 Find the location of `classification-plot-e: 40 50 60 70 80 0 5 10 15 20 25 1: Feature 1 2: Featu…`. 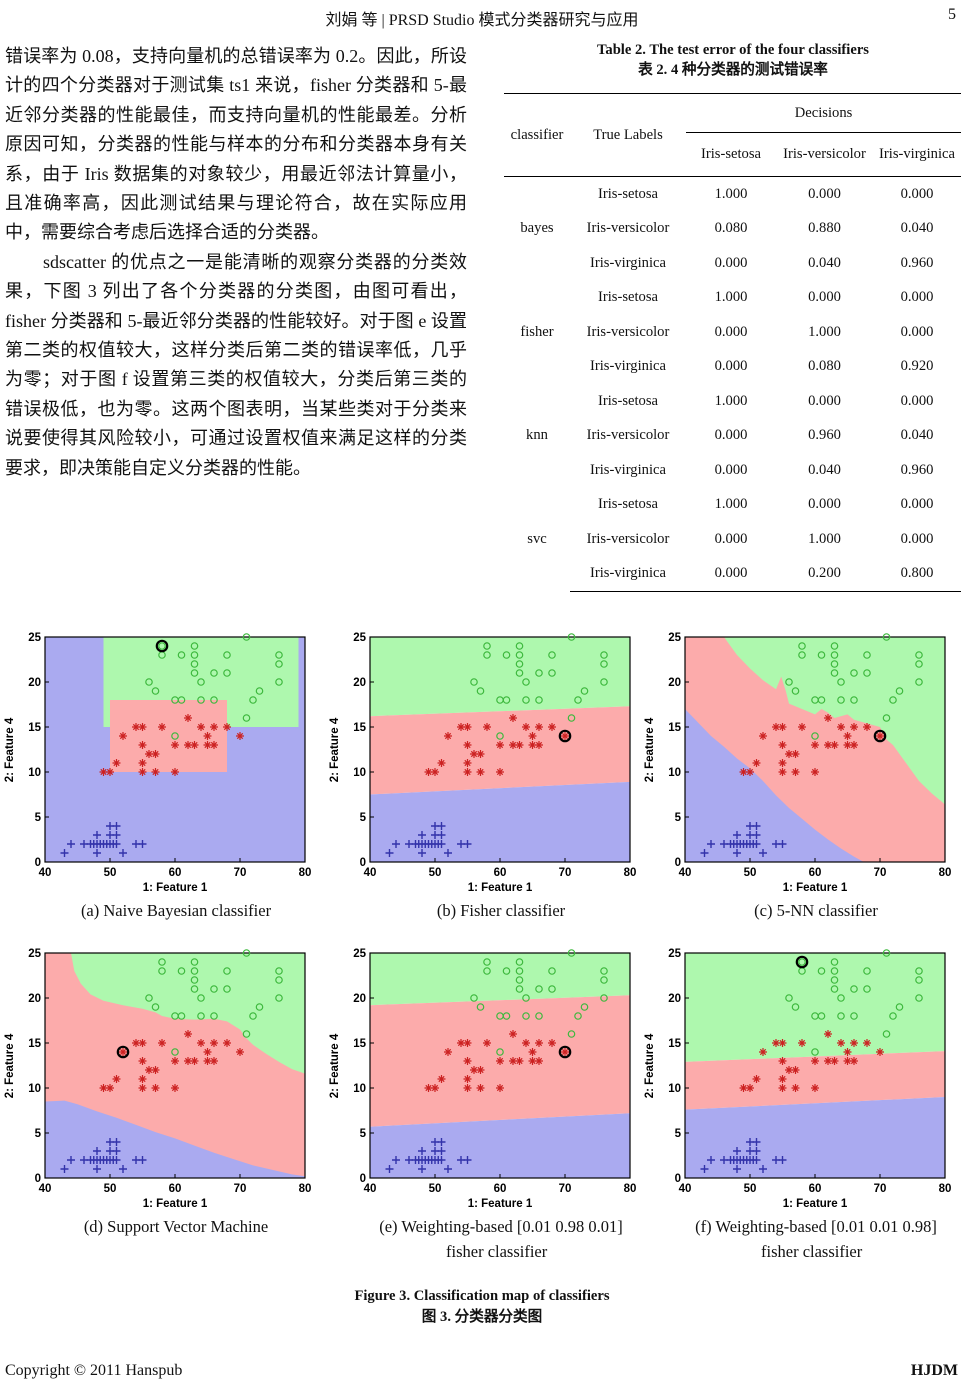

classification-plot-e: 40 50 60 70 80 0 5 10 15 20 25 1: Feature 1 2: Featu… is located at coordinates (482, 1079).